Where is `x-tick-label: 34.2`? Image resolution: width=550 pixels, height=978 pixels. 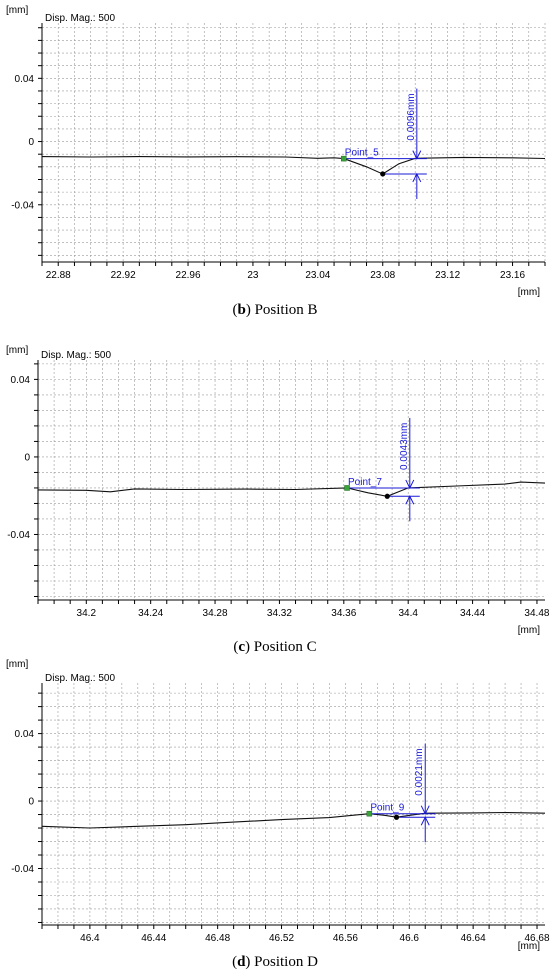 x-tick-label: 34.2 is located at coordinates (87, 613).